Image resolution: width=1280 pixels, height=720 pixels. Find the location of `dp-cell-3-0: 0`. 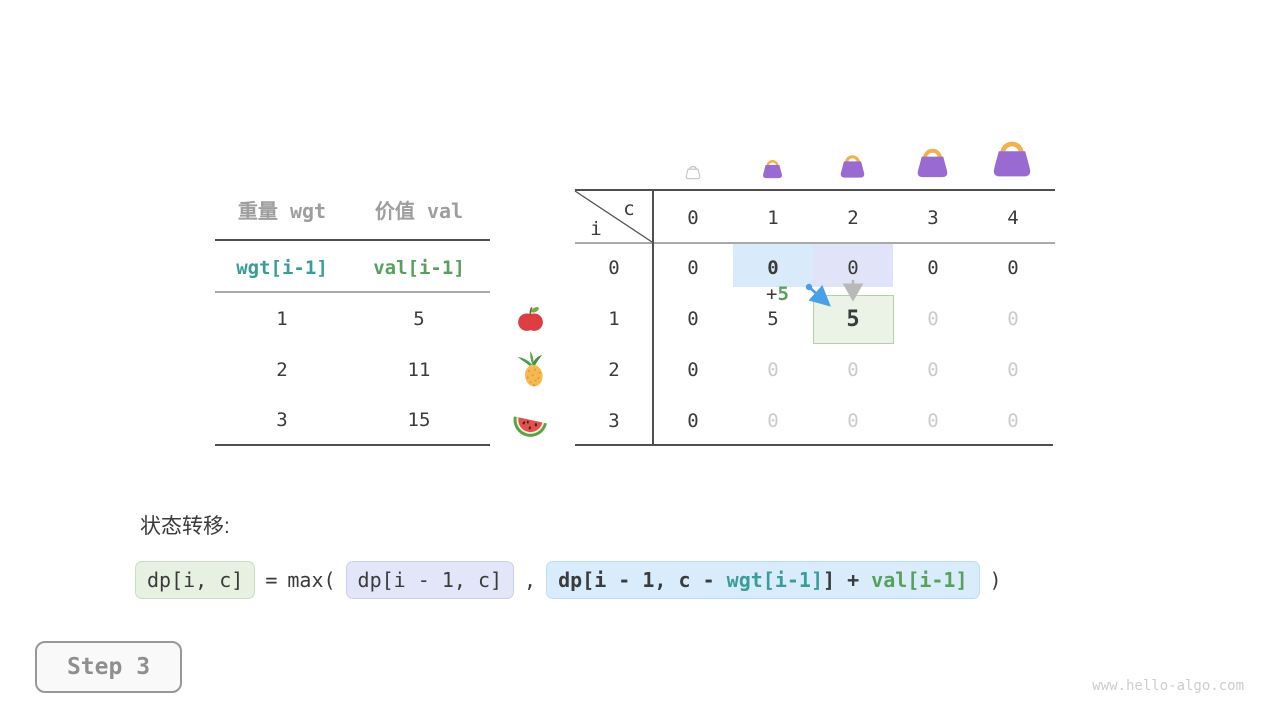

dp-cell-3-0: 0 is located at coordinates (693, 421).